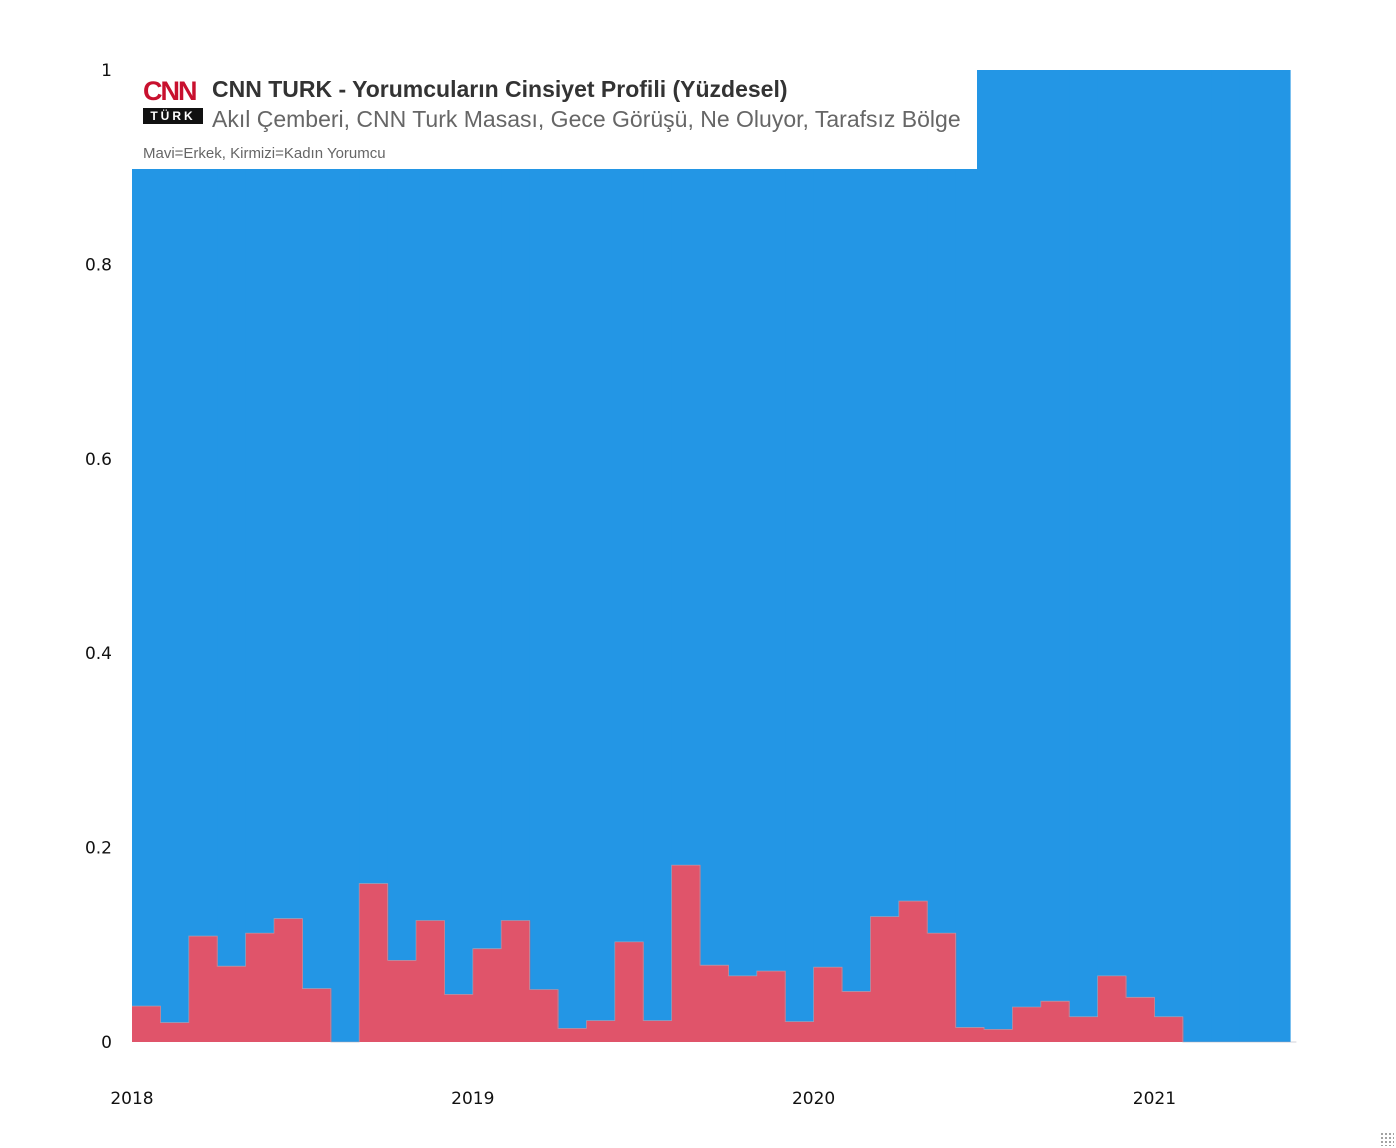 The height and width of the screenshot is (1148, 1396). Describe the element at coordinates (98, 849) in the screenshot. I see `y-tick-label: 0.2` at that location.